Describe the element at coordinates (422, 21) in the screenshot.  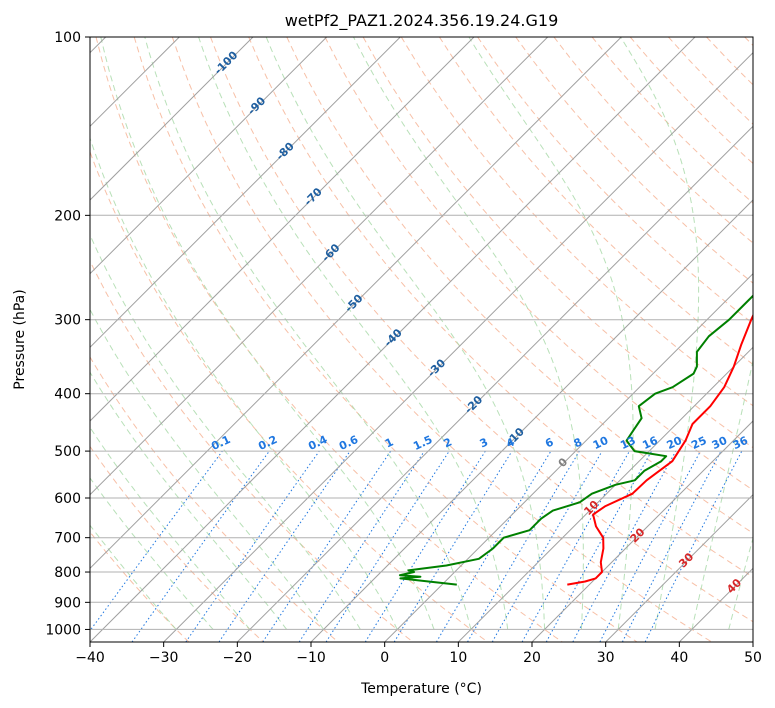
I see `chart-title: wetPf2_PAZ1.2024.356.19.24.G19` at that location.